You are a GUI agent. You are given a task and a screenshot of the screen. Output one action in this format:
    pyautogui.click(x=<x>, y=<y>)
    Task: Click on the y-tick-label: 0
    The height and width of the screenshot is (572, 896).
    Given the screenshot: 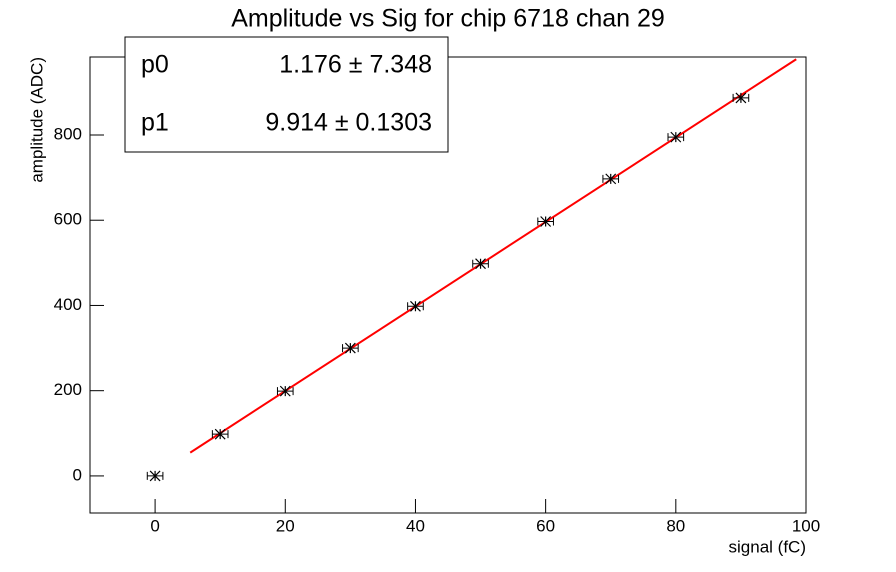 What is the action you would take?
    pyautogui.click(x=77, y=474)
    